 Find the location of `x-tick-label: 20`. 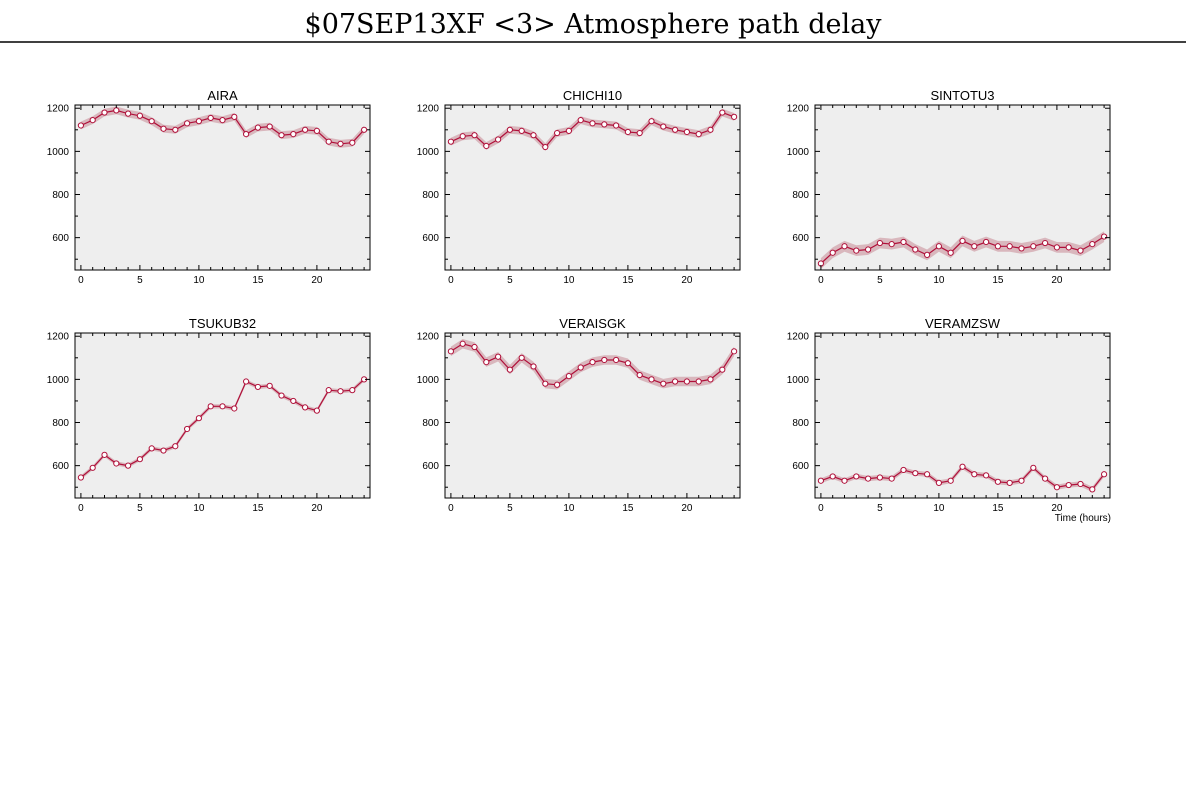

x-tick-label: 20 is located at coordinates (687, 280).